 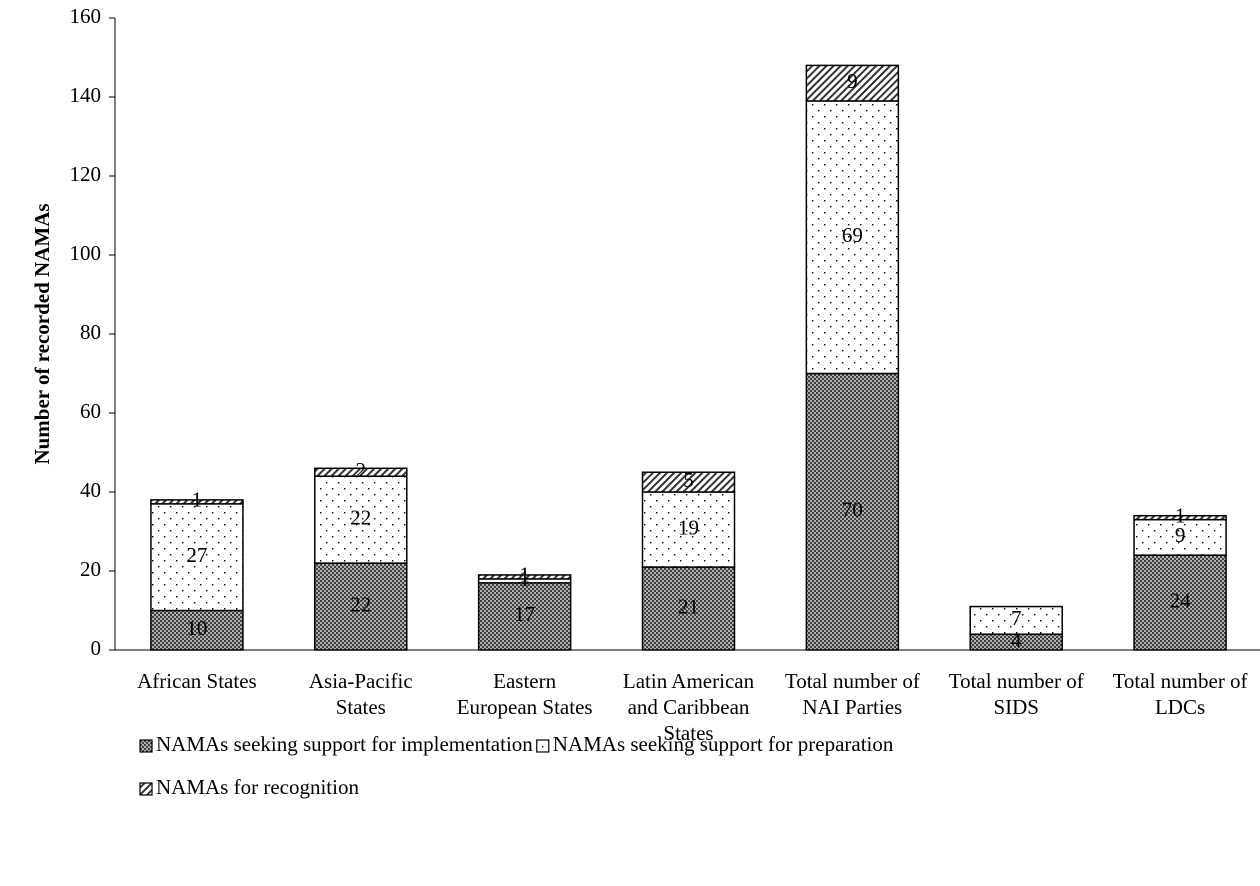 I want to click on legend-label: NAMAs seeking support for implementation, so click(x=344, y=744).